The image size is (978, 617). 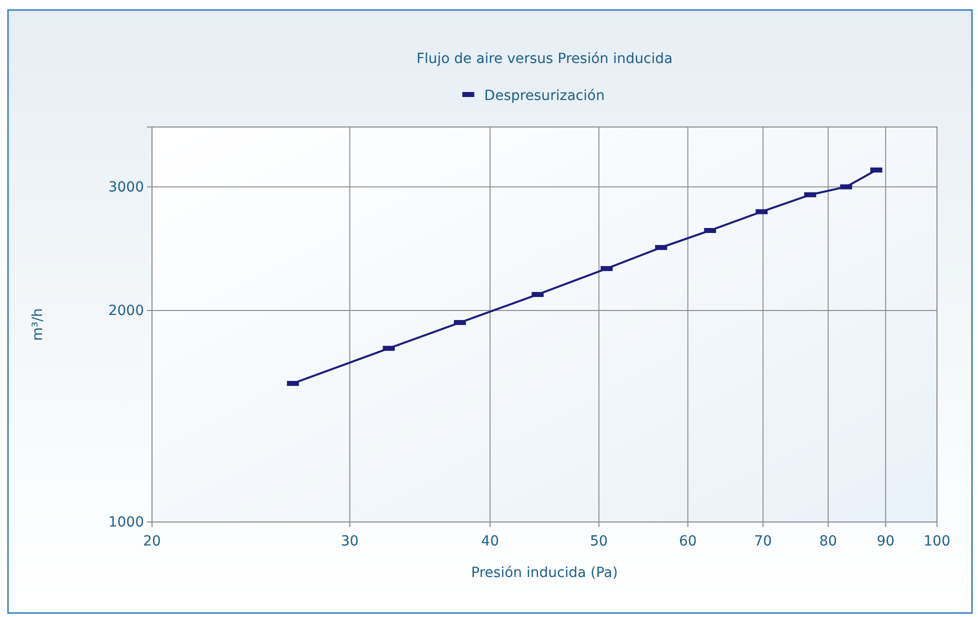 I want to click on chart-title: Flujo de aire versus Presión inducida, so click(x=544, y=59).